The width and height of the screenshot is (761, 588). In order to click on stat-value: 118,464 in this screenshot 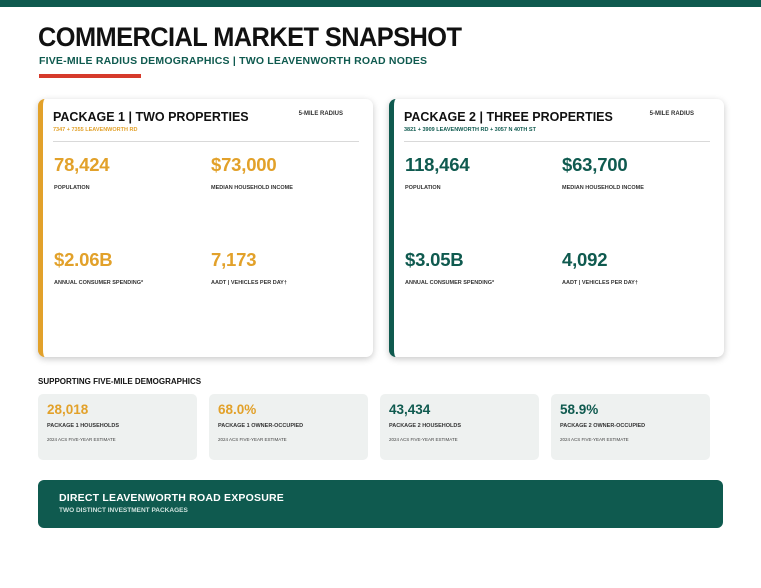, I will do `click(437, 164)`.